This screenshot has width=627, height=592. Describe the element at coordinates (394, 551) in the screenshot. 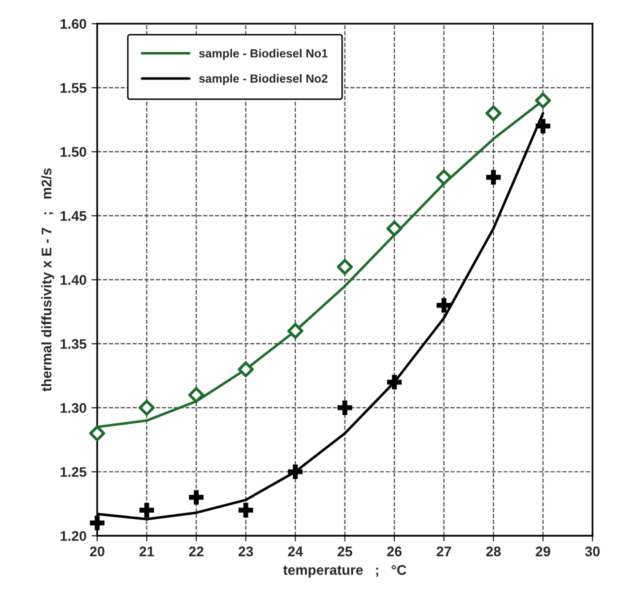

I see `x-tick-label: 26` at that location.